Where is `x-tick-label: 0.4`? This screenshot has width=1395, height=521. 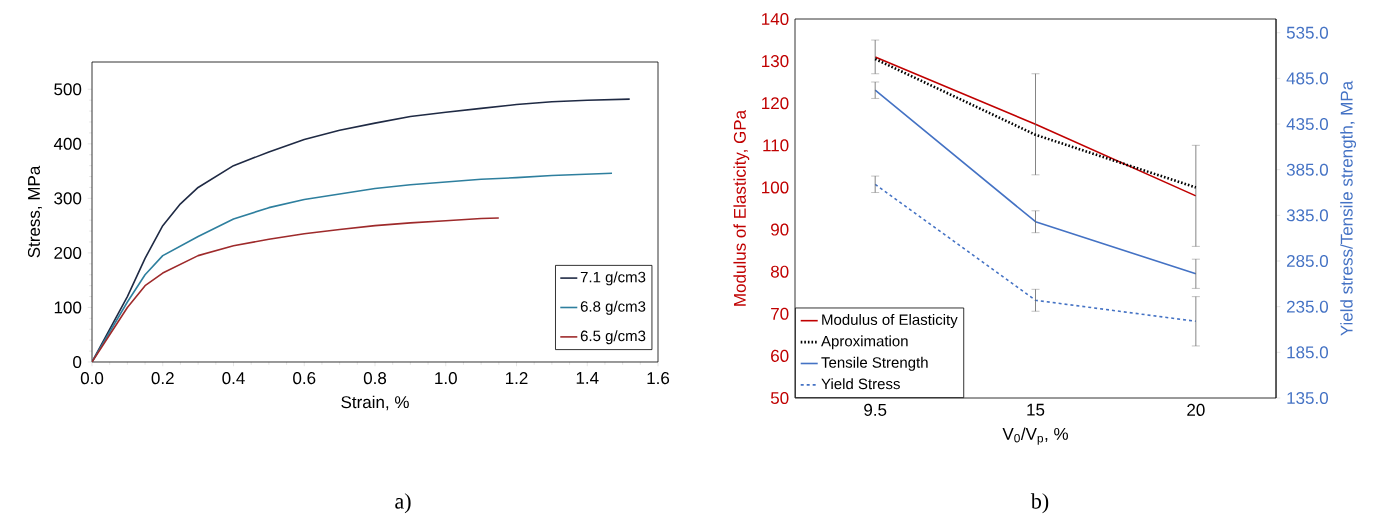
x-tick-label: 0.4 is located at coordinates (233, 378).